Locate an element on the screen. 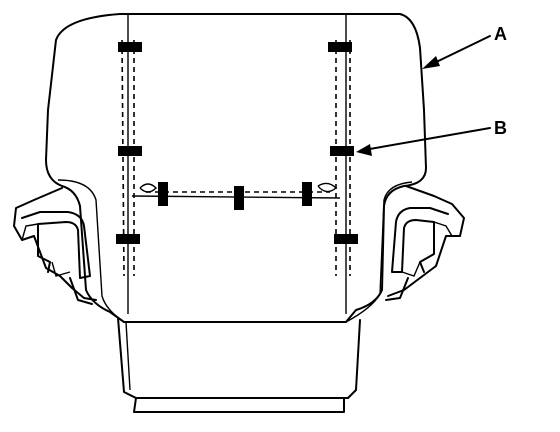  clip-right-middle is located at coordinates (342, 151).